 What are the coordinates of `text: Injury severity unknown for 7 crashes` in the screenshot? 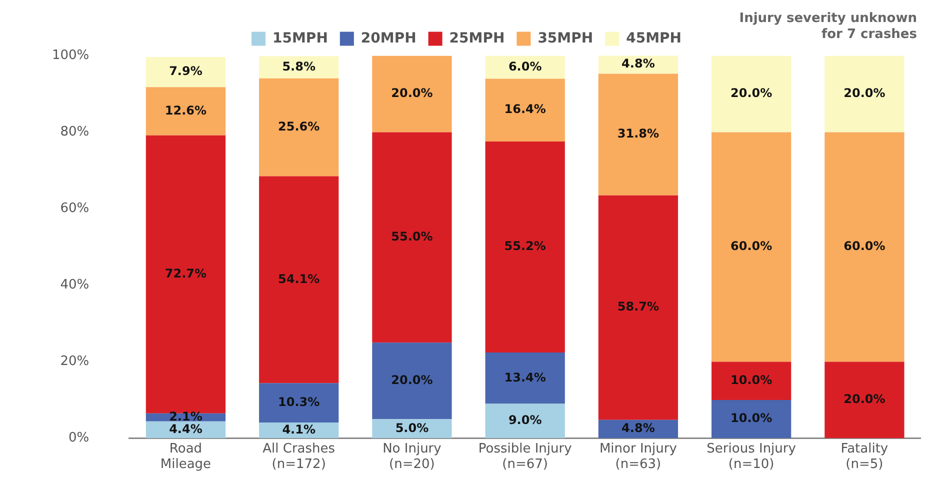 It's located at (828, 26).